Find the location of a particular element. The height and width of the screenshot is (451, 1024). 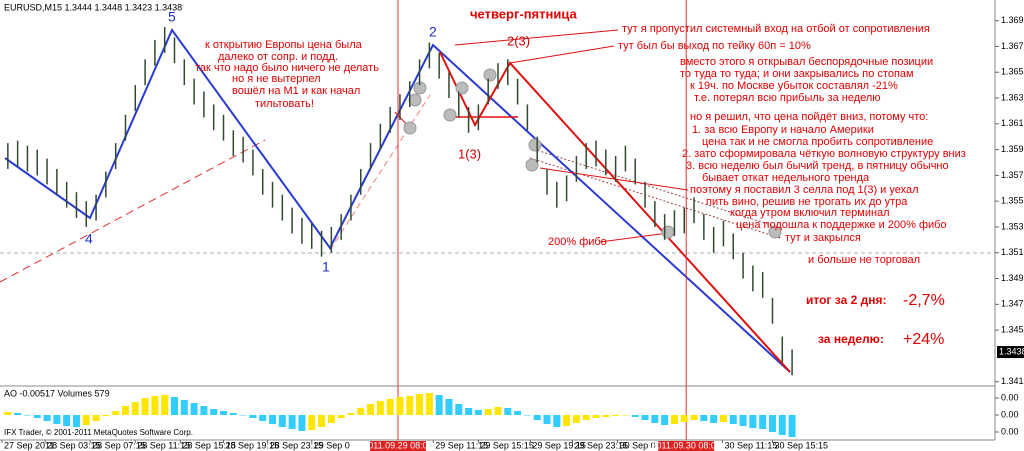

indicator-label: AO -0.00517 Volumes 579 is located at coordinates (57, 393).